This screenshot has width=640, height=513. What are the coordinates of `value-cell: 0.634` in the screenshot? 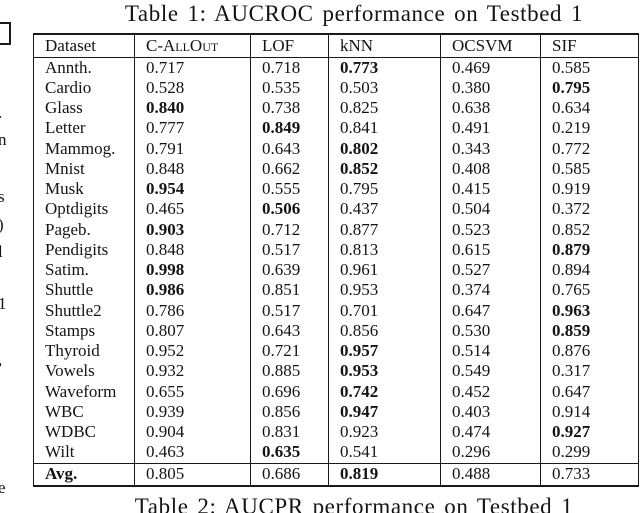 It's located at (589, 108).